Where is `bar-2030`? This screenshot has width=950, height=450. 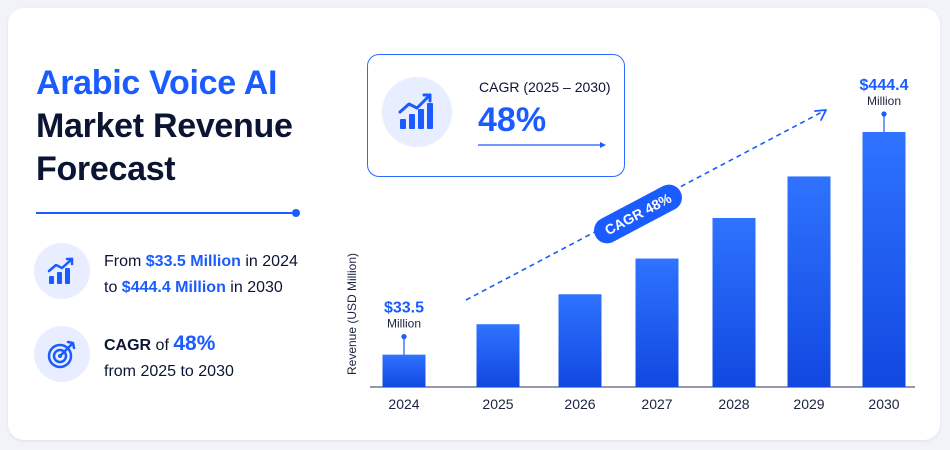
bar-2030 is located at coordinates (884, 259).